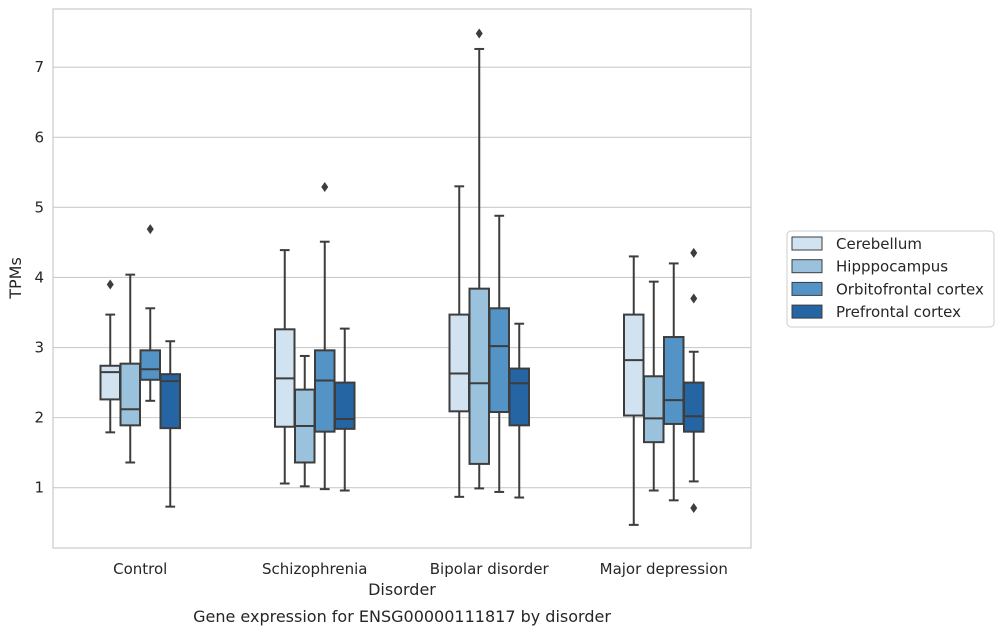 This screenshot has width=1003, height=634. I want to click on legend-label: Hipppocampus, so click(892, 267).